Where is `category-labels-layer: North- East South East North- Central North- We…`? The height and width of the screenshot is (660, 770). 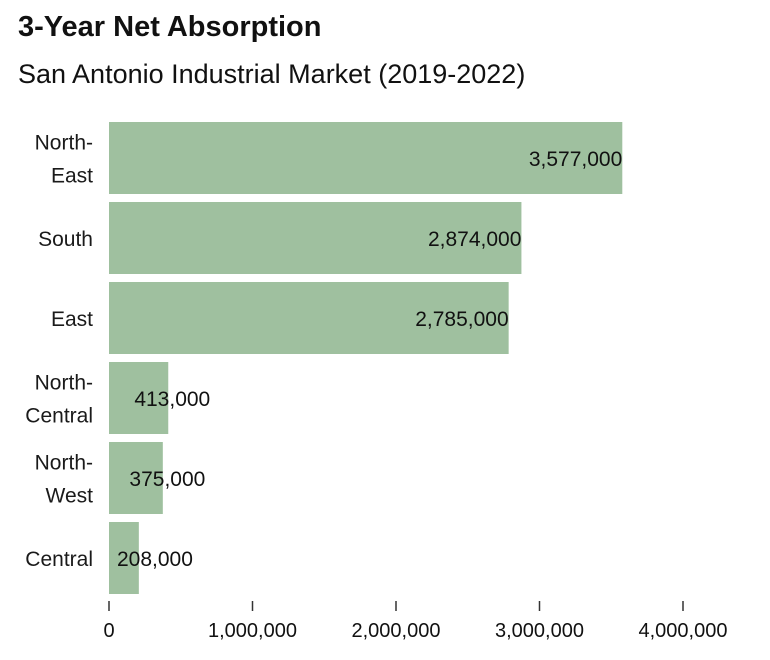
category-labels-layer: North- East South East North- Central North- We… is located at coordinates (59, 352).